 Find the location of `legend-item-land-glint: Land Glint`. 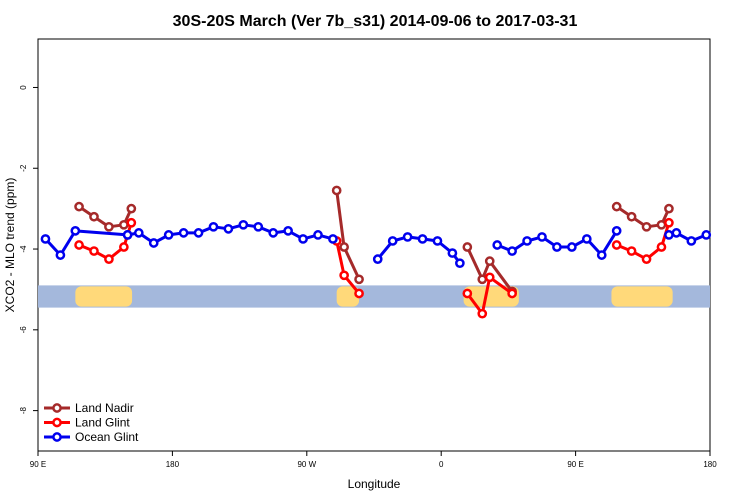

legend-item-land-glint: Land Glint is located at coordinates (87, 423).